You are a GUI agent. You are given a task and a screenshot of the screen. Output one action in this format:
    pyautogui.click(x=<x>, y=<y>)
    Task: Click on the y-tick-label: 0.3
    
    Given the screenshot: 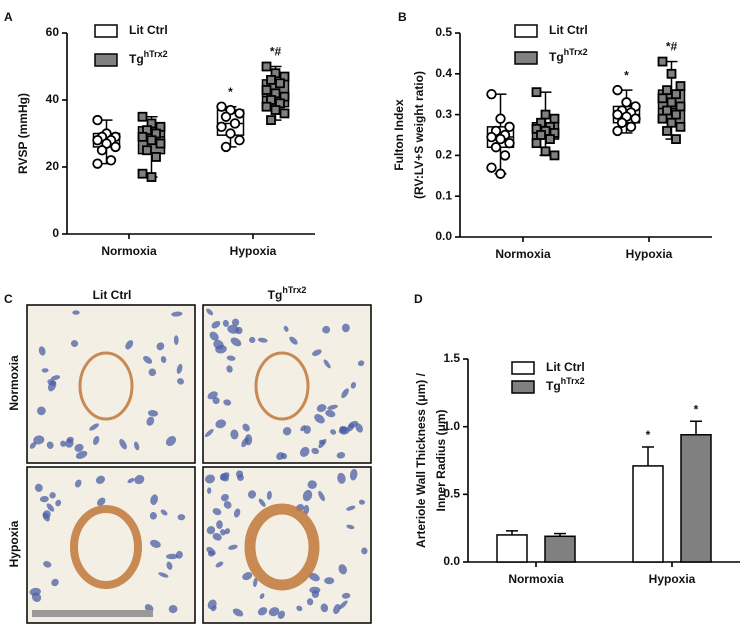 What is the action you would take?
    pyautogui.click(x=443, y=114)
    